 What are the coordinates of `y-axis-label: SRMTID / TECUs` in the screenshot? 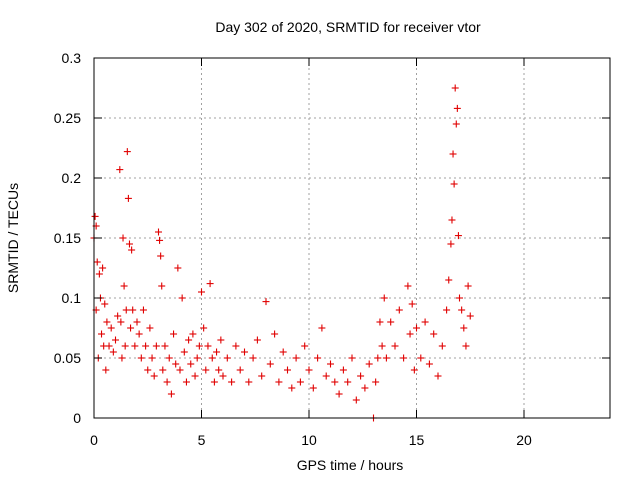 It's located at (13, 238).